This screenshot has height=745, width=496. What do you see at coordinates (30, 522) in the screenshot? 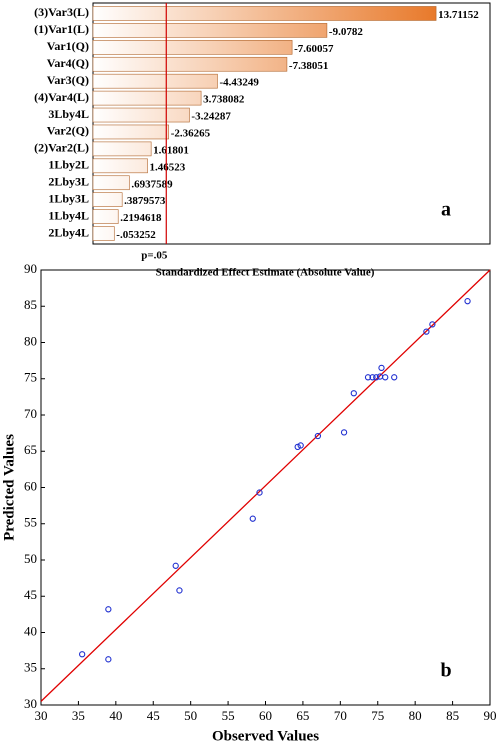
I see `y-tick-label: 55` at bounding box center [30, 522].